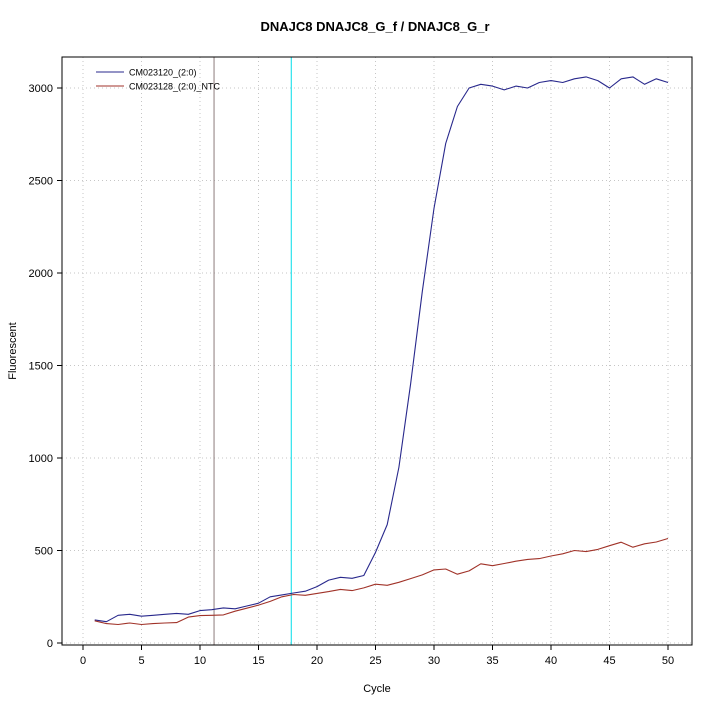 The height and width of the screenshot is (720, 720). I want to click on x-tick-label: 35, so click(492, 661).